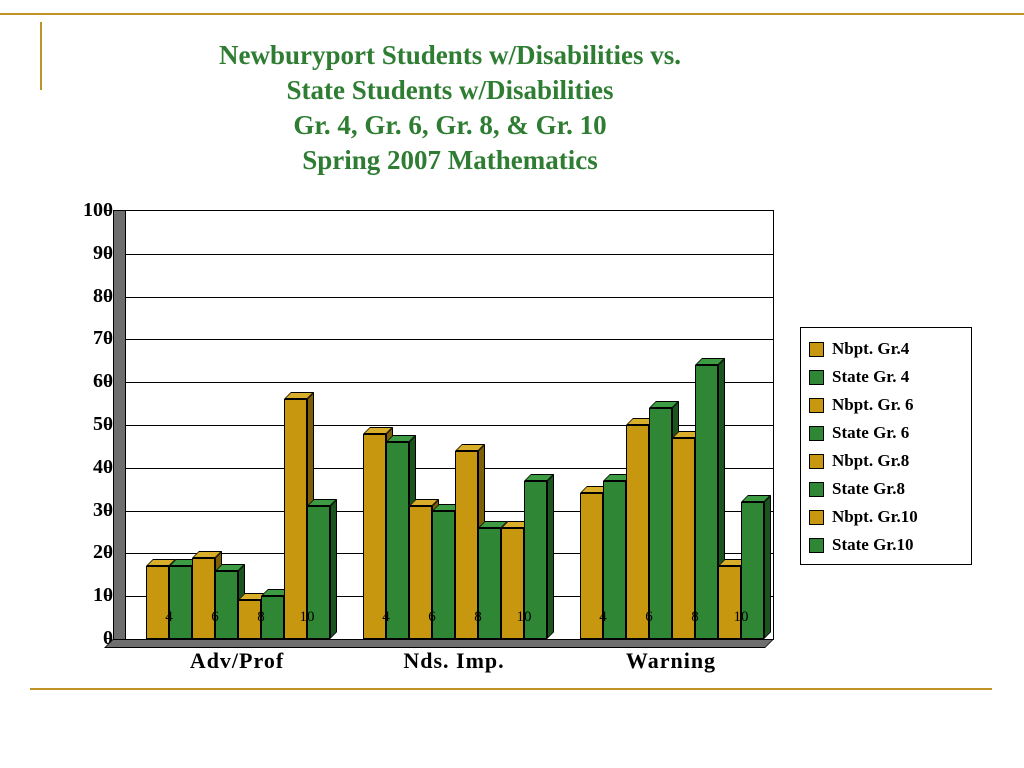 The image size is (1024, 768). Describe the element at coordinates (119, 429) in the screenshot. I see `chart-3d-wall` at that location.